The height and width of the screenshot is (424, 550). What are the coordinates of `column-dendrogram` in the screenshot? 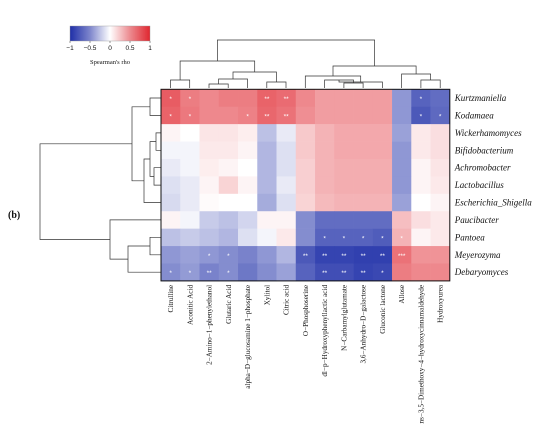 It's located at (305, 63).